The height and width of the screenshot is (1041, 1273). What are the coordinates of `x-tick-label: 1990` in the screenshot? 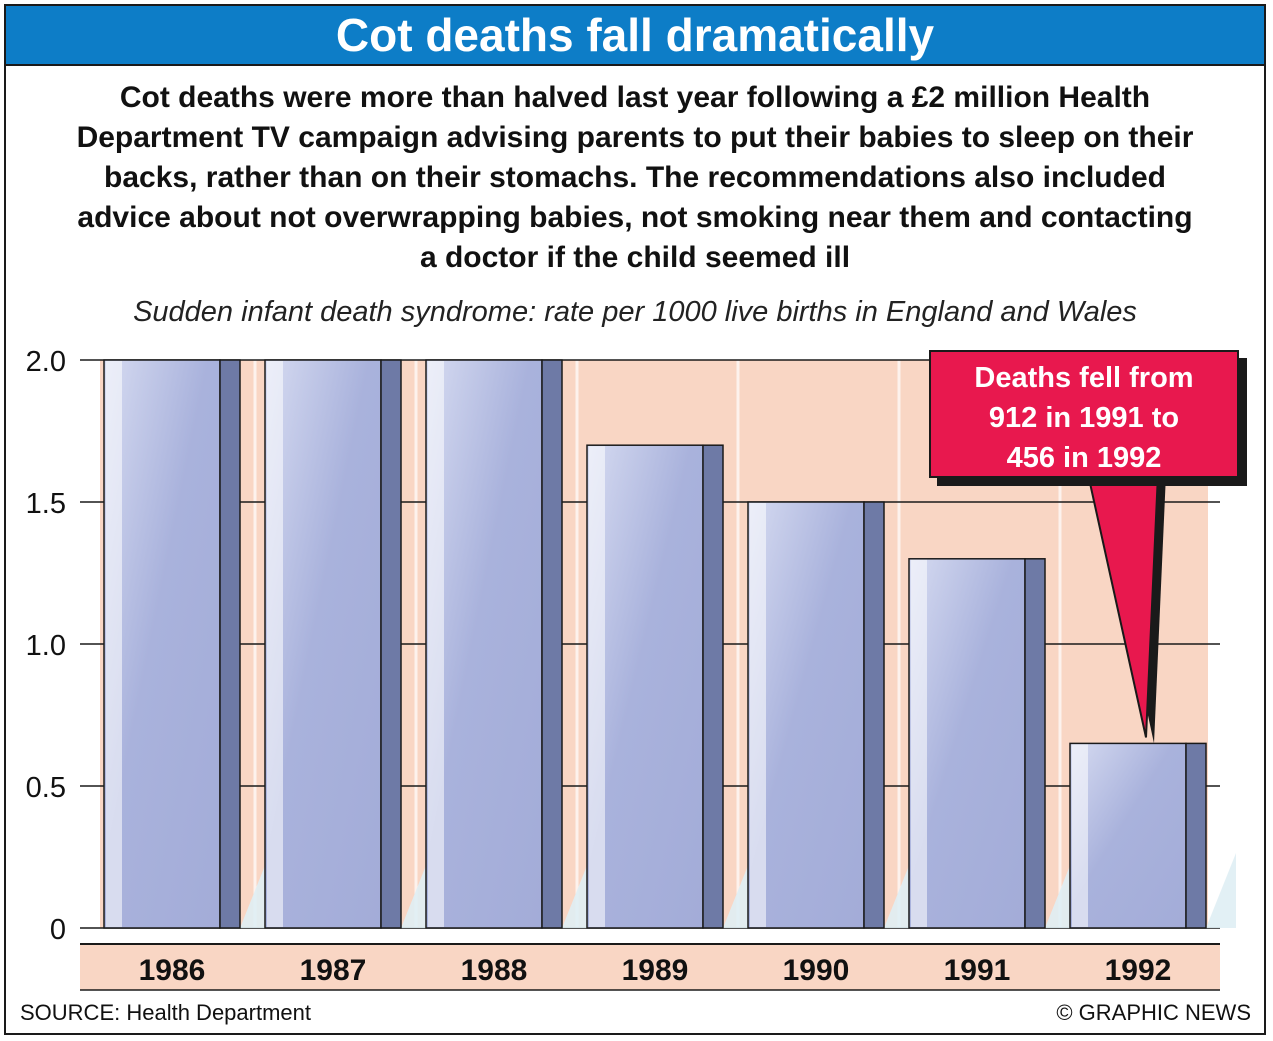 It's located at (816, 970).